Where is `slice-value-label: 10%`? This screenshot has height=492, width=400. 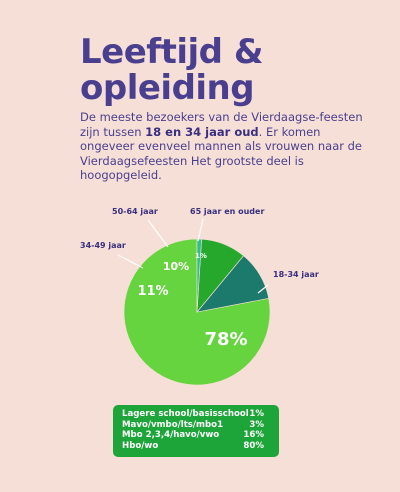
slice-value-label: 10% is located at coordinates (176, 266).